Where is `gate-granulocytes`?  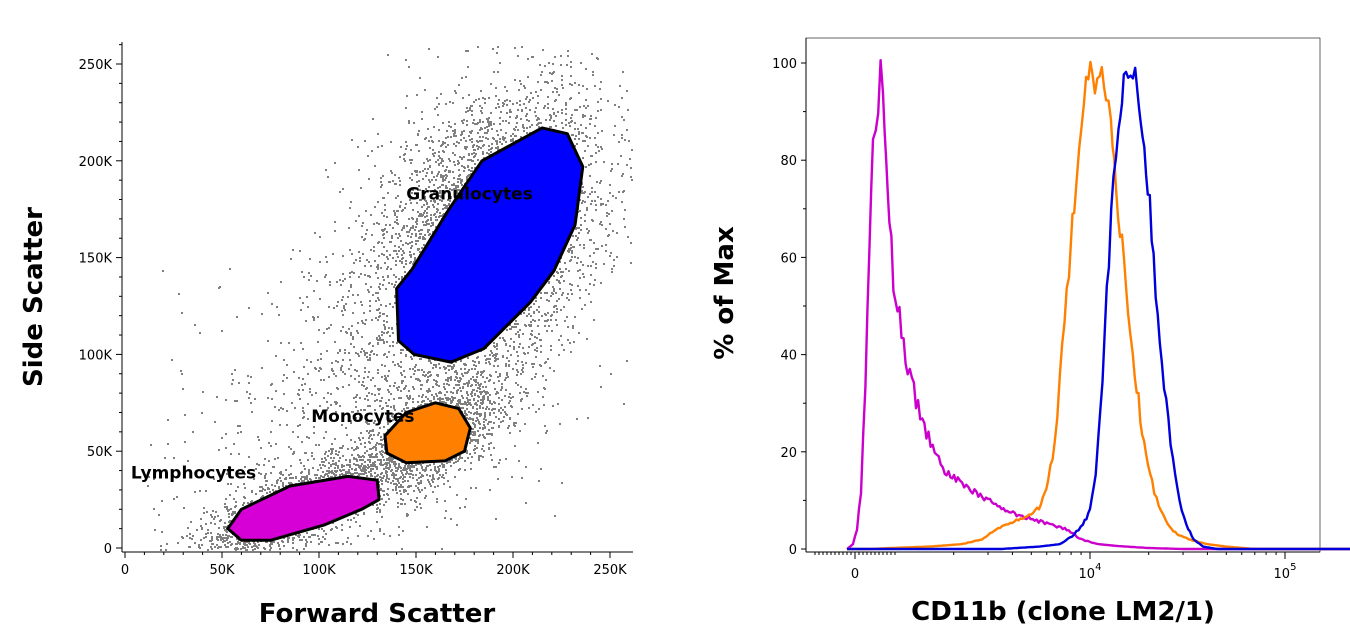 gate-granulocytes is located at coordinates (490, 245).